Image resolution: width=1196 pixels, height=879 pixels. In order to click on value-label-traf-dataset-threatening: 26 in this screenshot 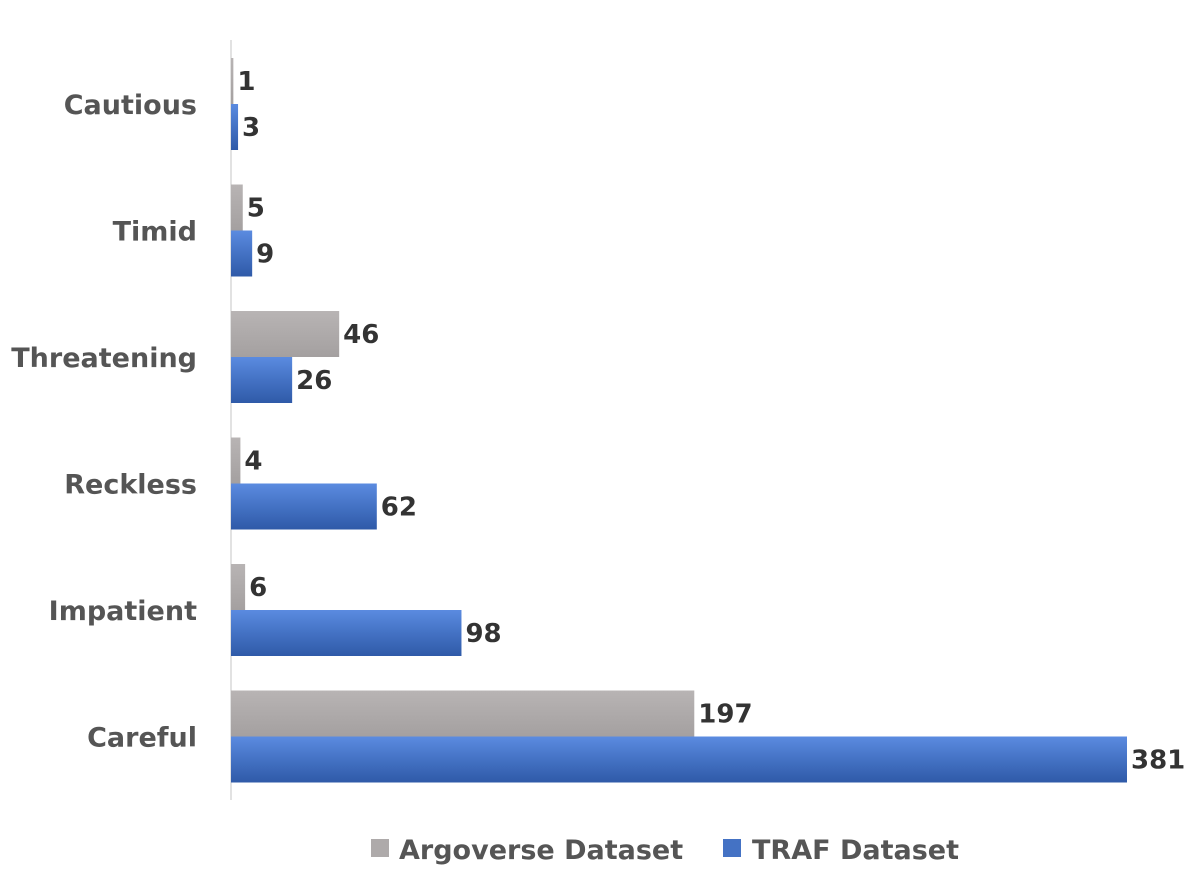, I will do `click(314, 381)`.